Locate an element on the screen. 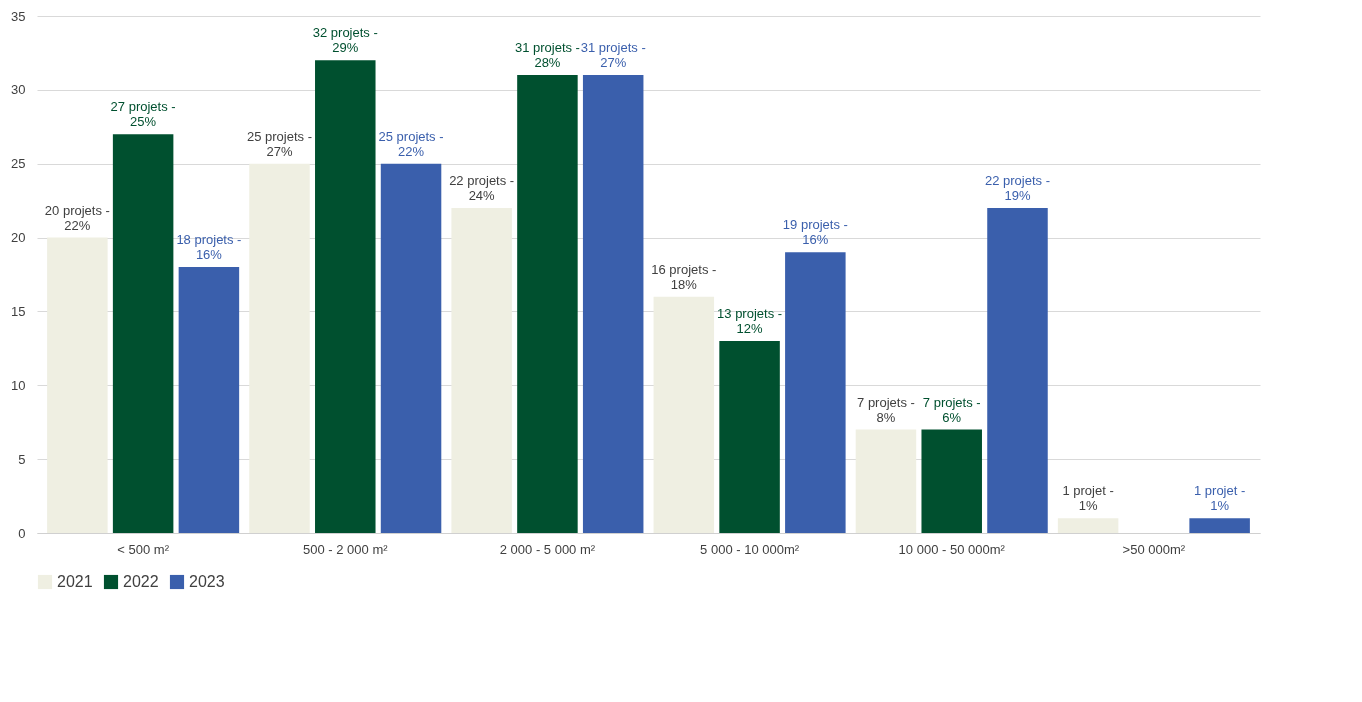 This screenshot has height=702, width=1362. y-tick-label: 30 is located at coordinates (18, 90).